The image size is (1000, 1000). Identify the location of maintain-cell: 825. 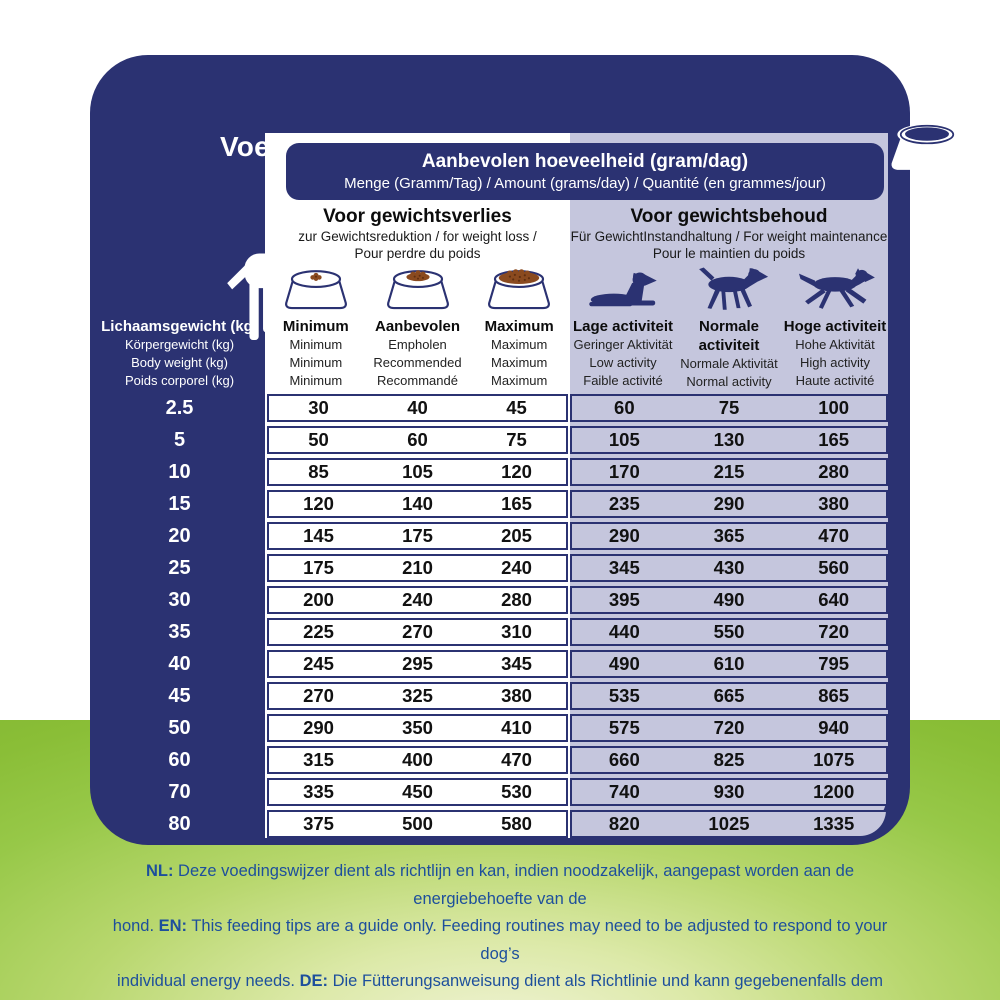
(729, 759).